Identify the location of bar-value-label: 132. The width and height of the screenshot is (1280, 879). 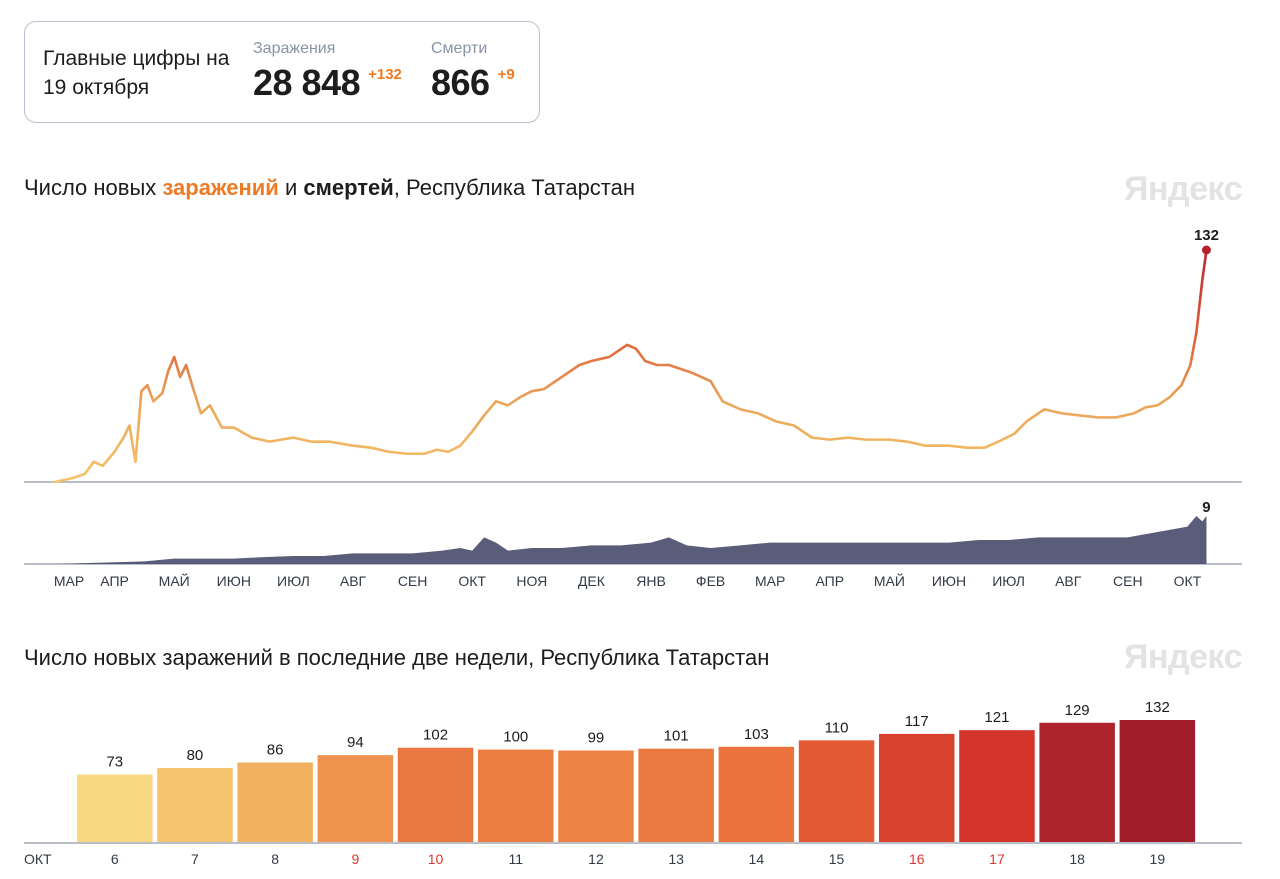
(1157, 707).